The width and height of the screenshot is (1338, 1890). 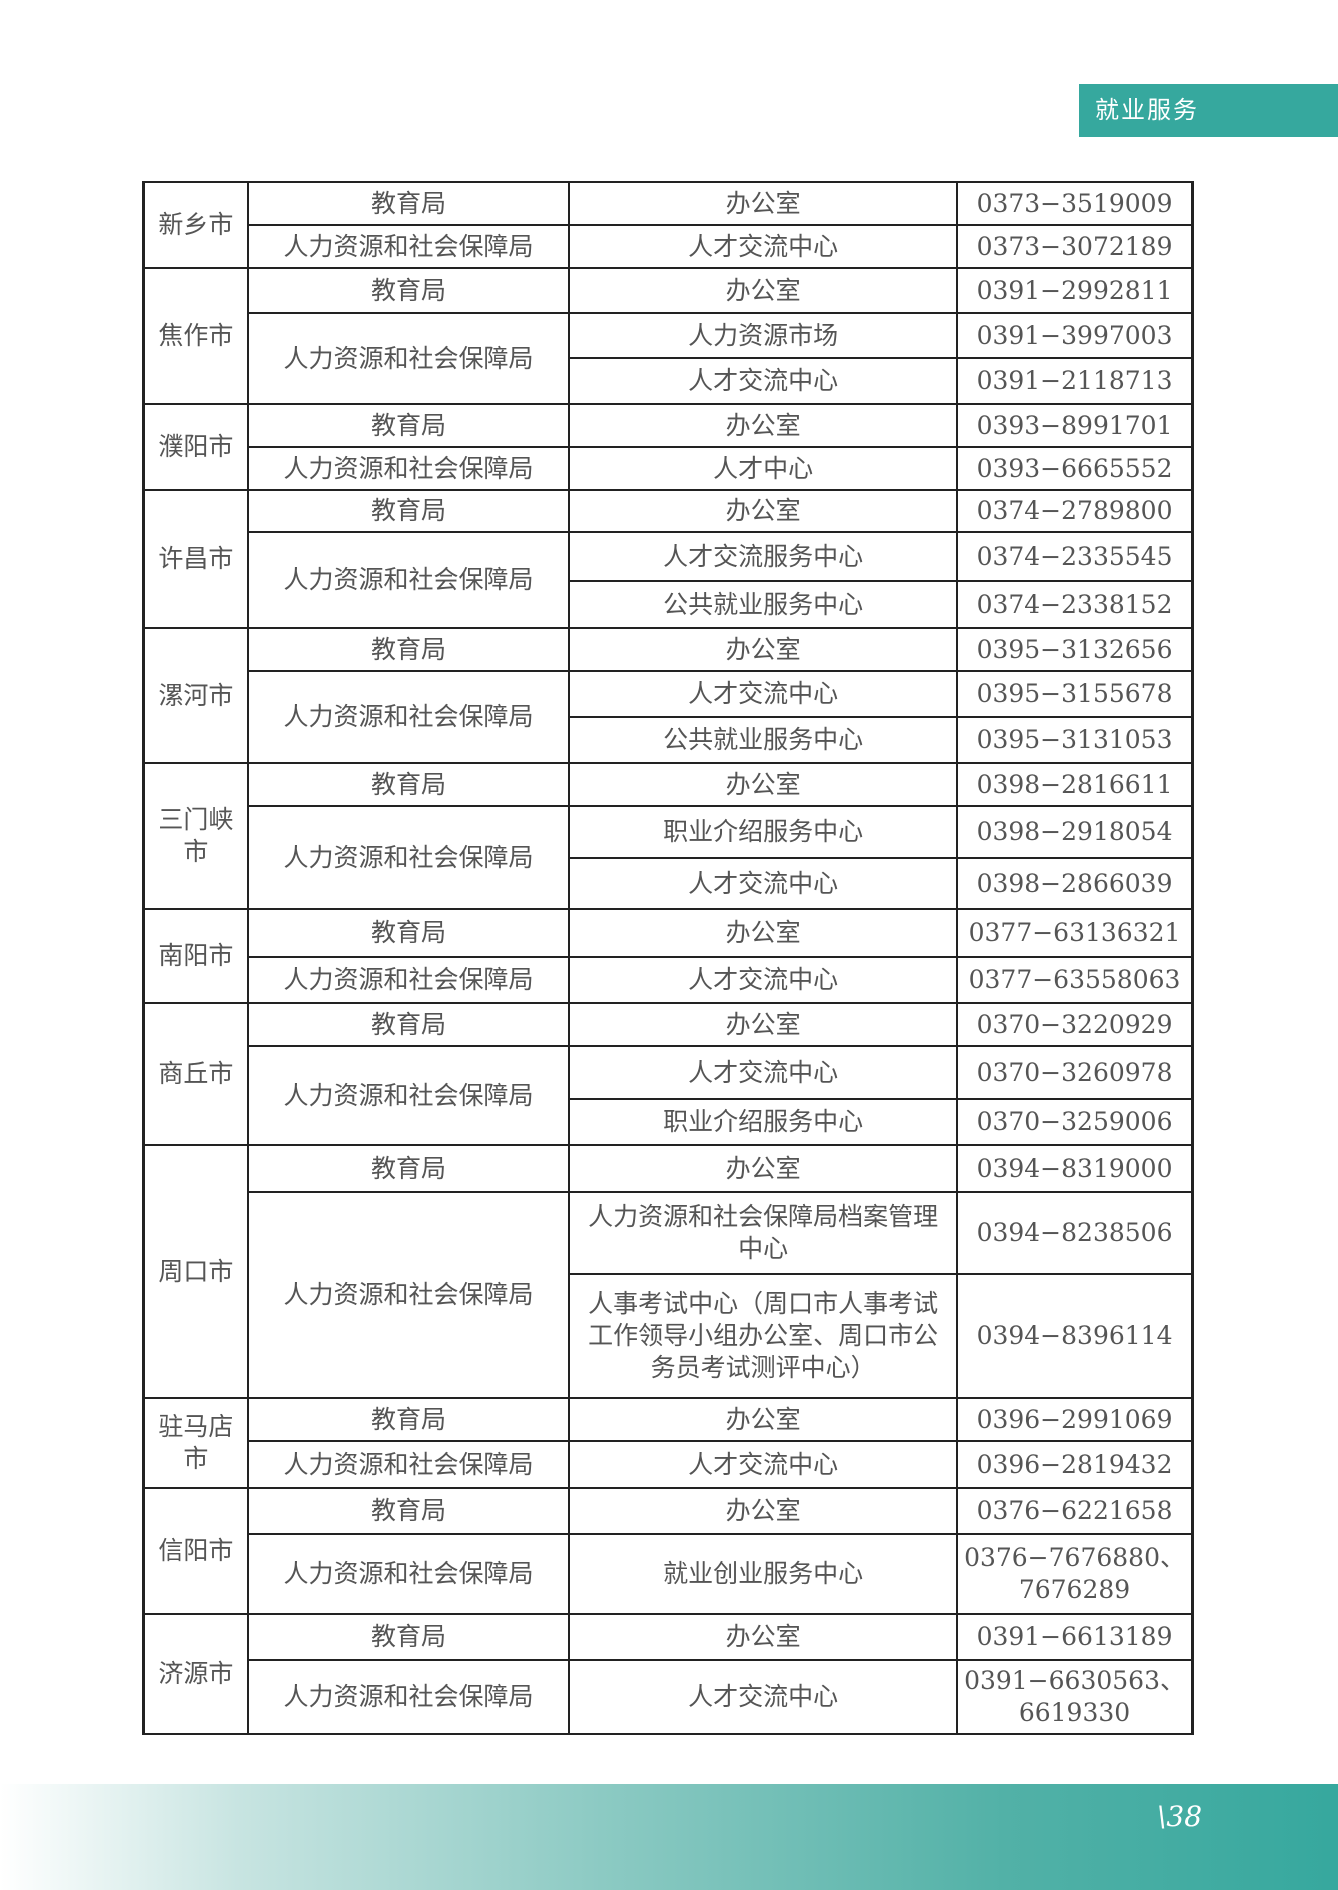 I want to click on city-cell: 南阳市, so click(x=195, y=956).